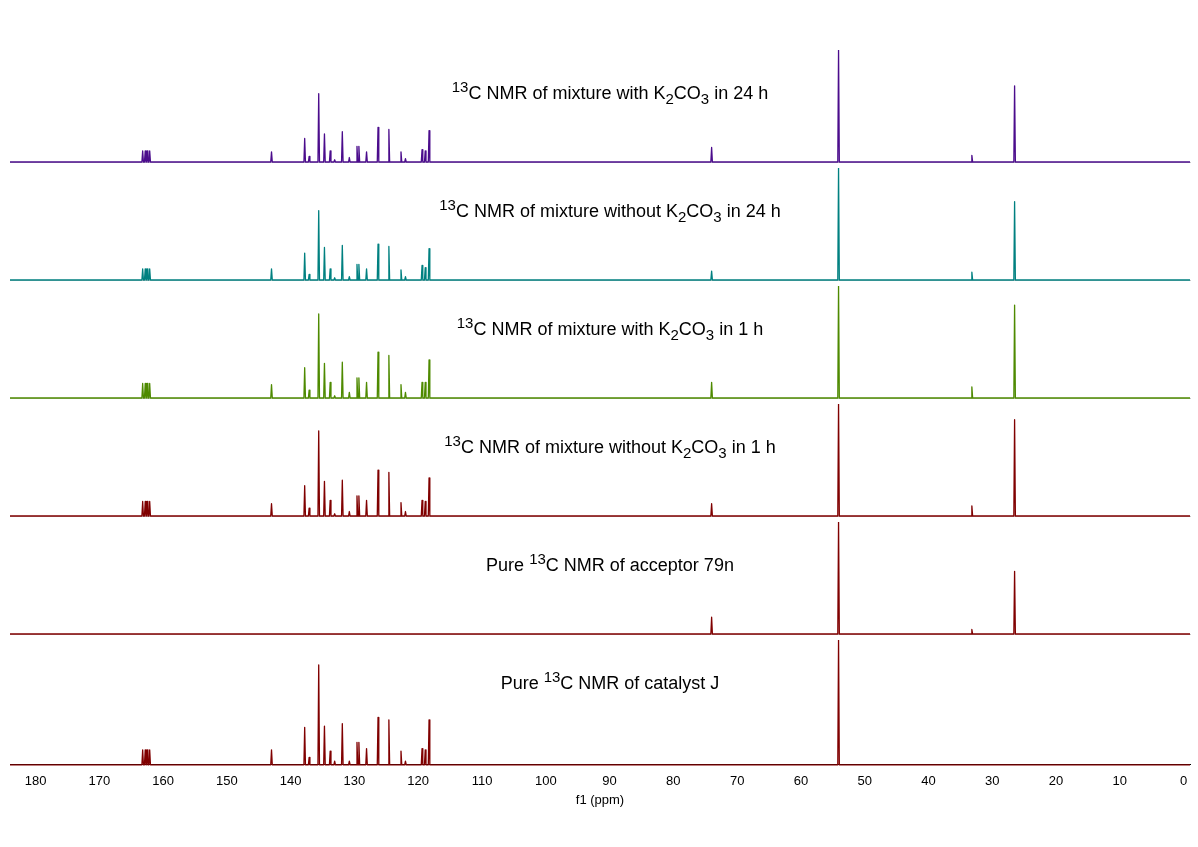 The height and width of the screenshot is (847, 1198). Describe the element at coordinates (227, 781) in the screenshot. I see `x-tick-label: 150` at that location.